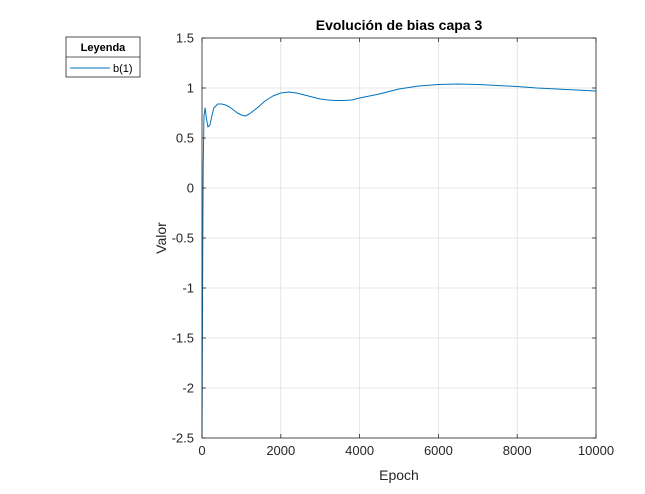 This screenshot has height=494, width=645. Describe the element at coordinates (406, 450) in the screenshot. I see `x-tick-labels: 0 2000 4000 6000 8000 10000` at that location.